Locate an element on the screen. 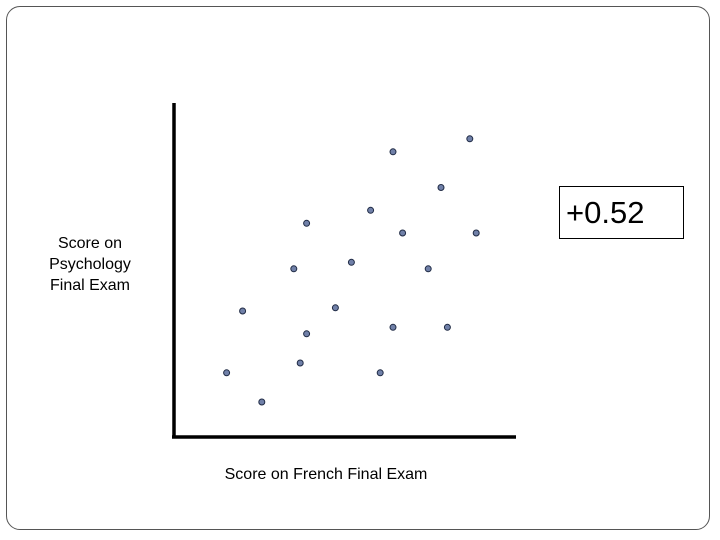 The image size is (720, 540). y-axis-label: Score on Psychology Final Exam is located at coordinates (90, 264).